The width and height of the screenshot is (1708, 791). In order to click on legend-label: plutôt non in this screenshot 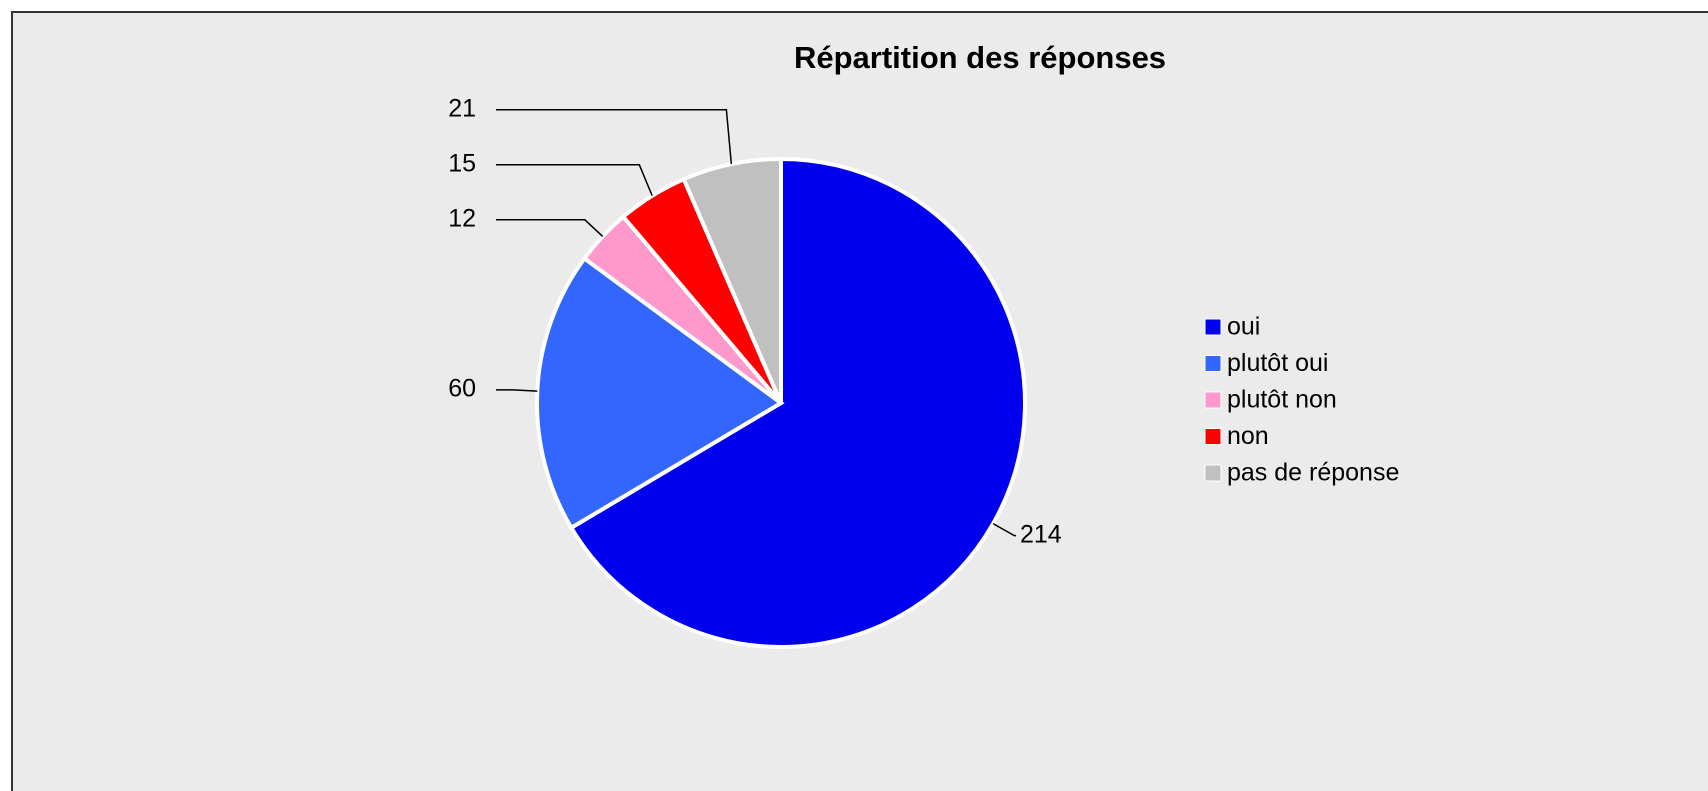, I will do `click(1282, 400)`.